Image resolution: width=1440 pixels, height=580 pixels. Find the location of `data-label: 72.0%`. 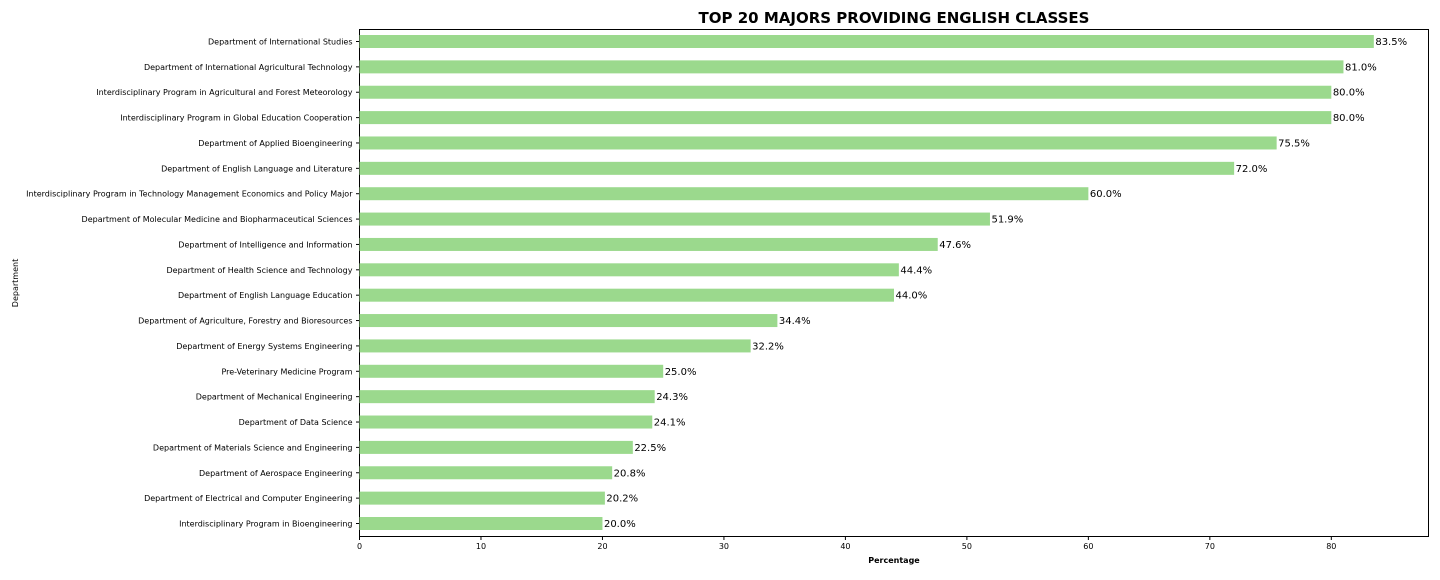

data-label: 72.0% is located at coordinates (1252, 169).